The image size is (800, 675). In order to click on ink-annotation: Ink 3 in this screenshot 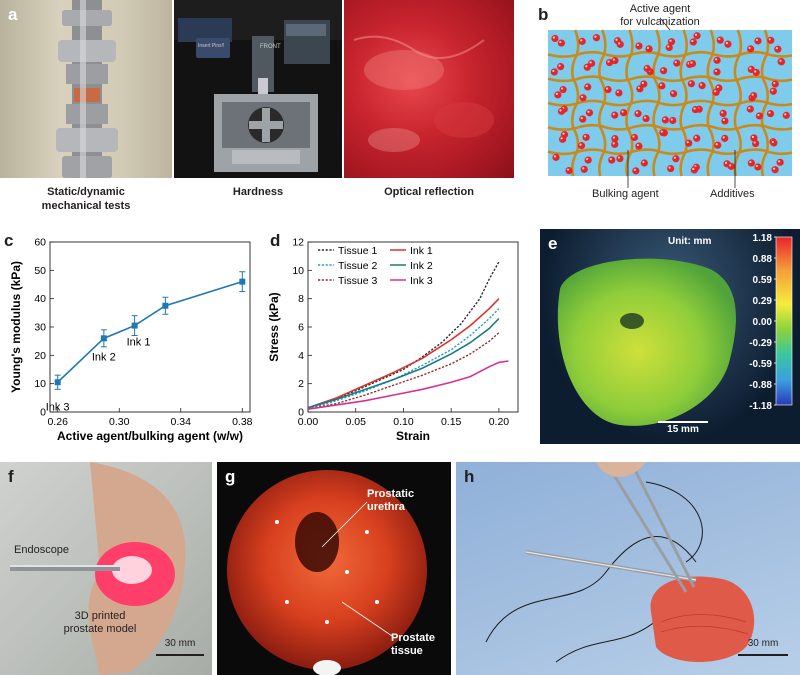, I will do `click(58, 407)`.